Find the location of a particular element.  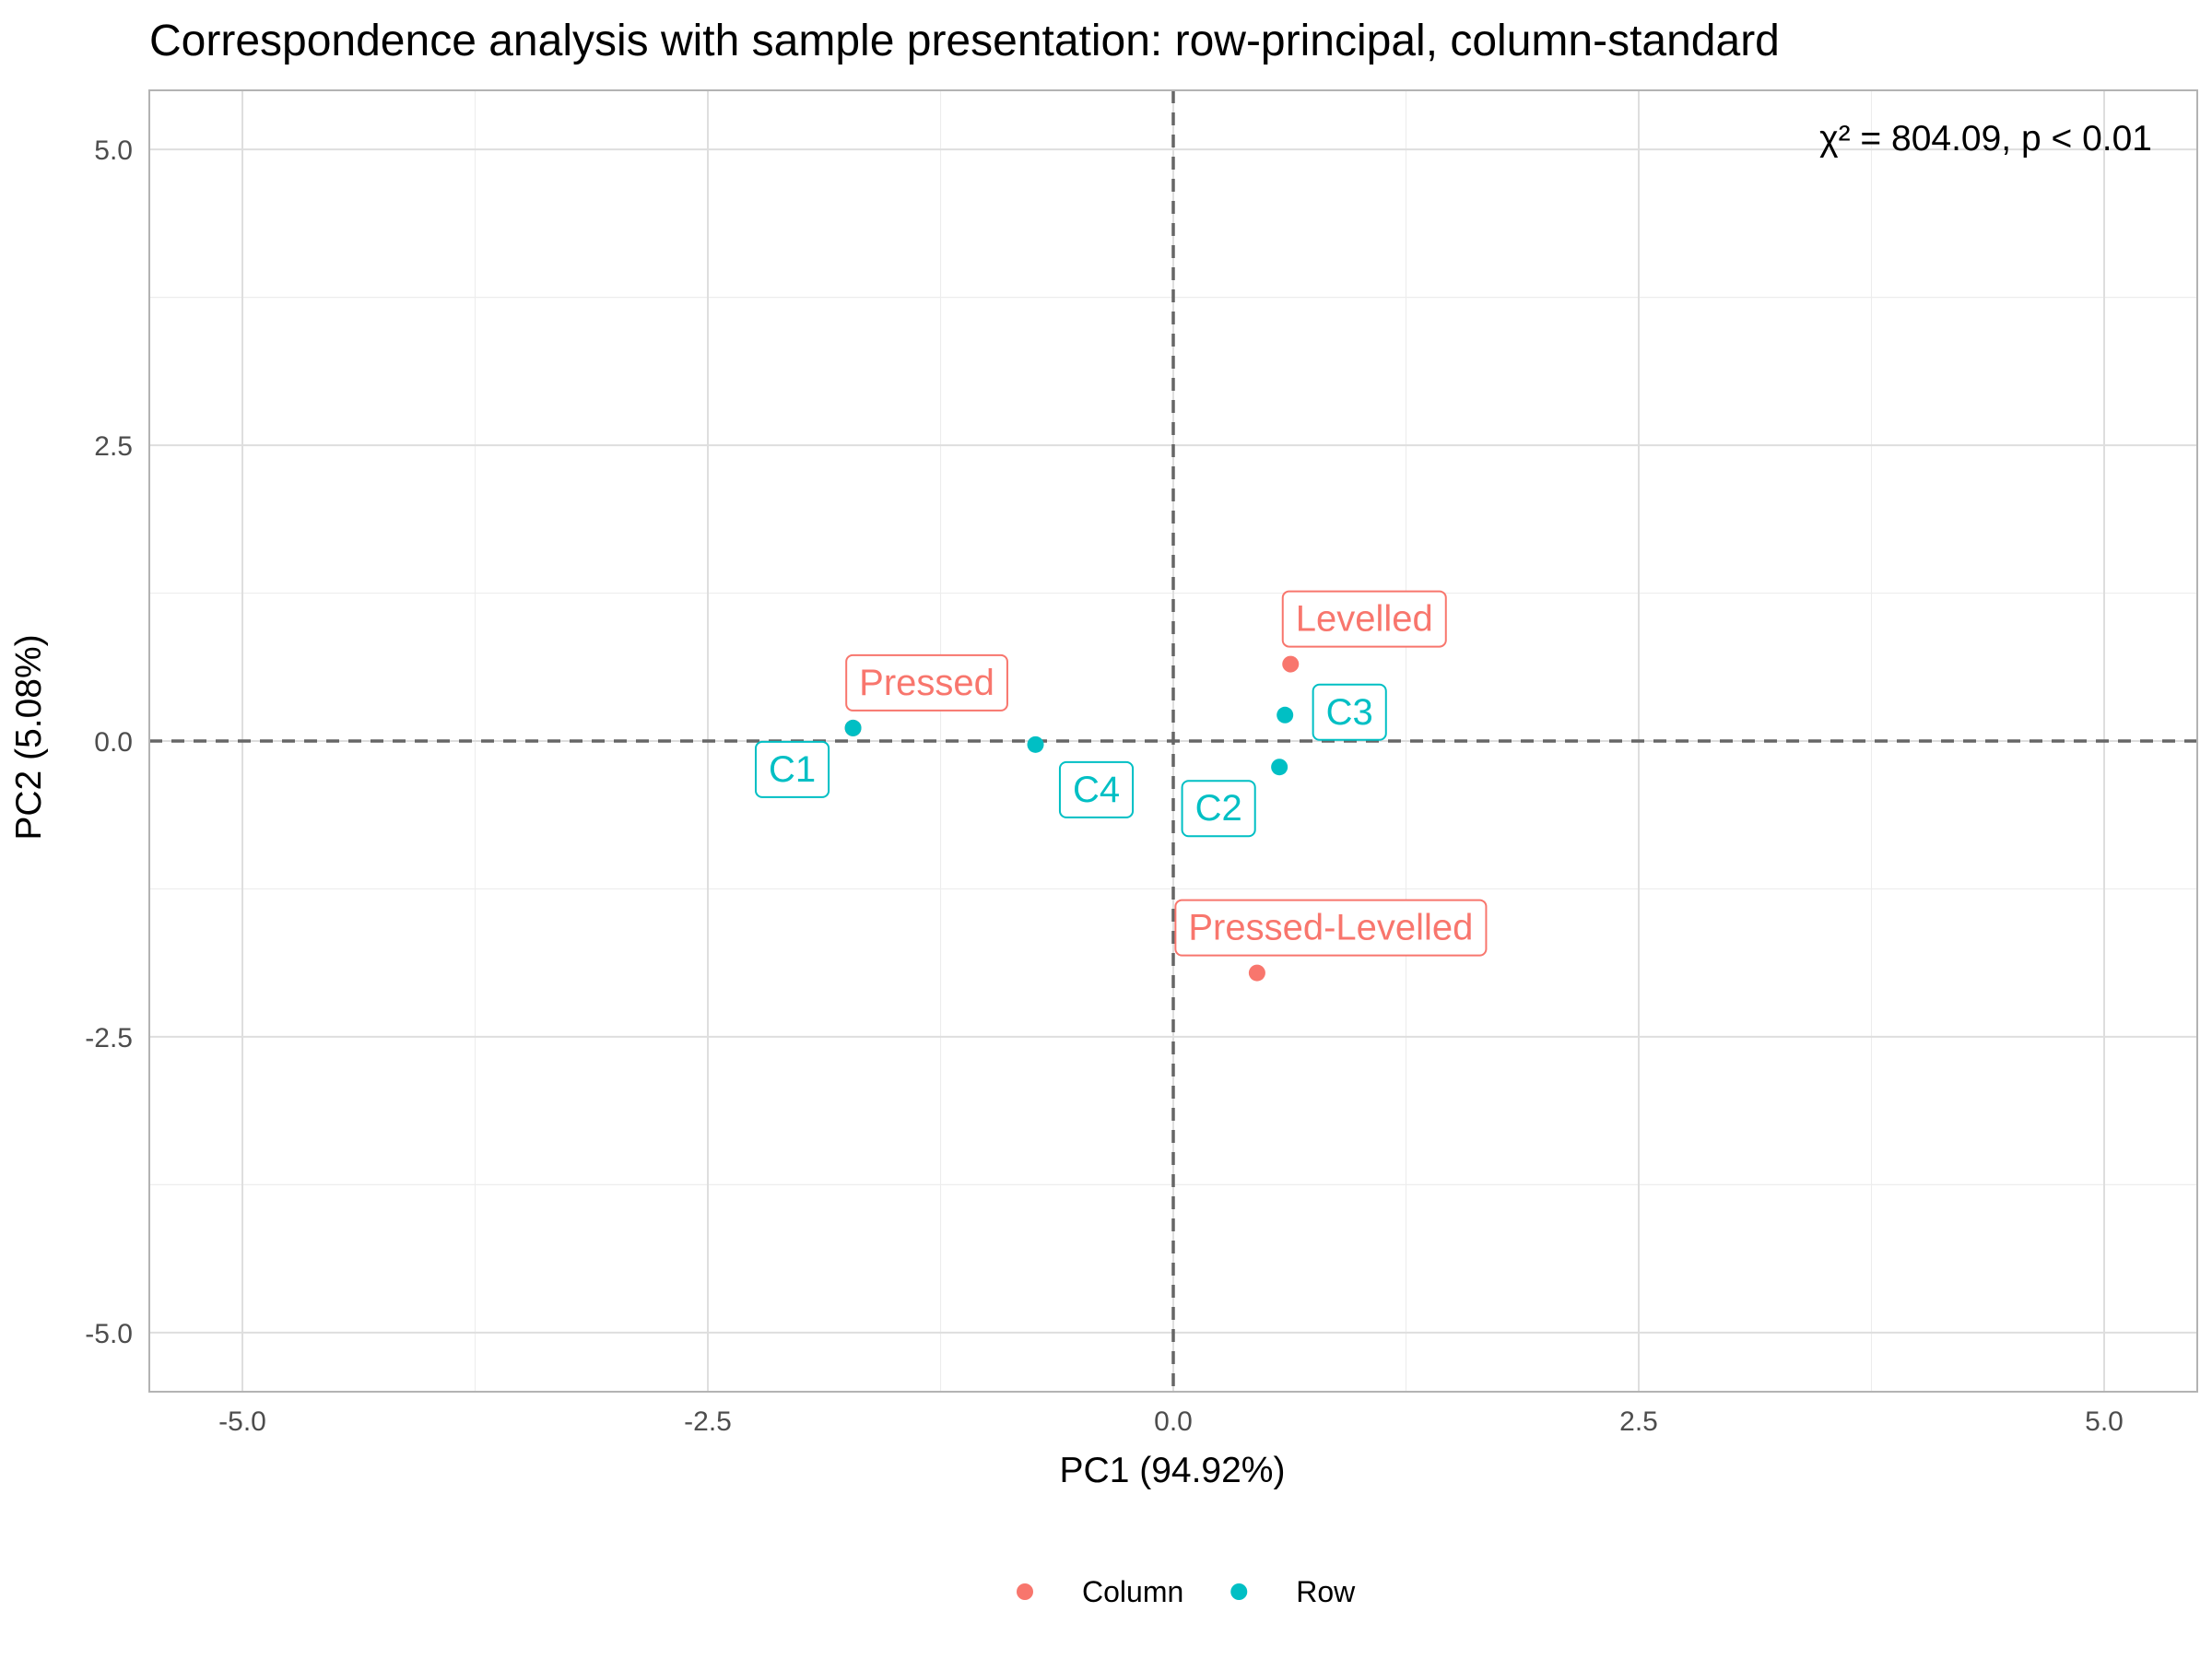

svg-text: C2 is located at coordinates (1218, 808).